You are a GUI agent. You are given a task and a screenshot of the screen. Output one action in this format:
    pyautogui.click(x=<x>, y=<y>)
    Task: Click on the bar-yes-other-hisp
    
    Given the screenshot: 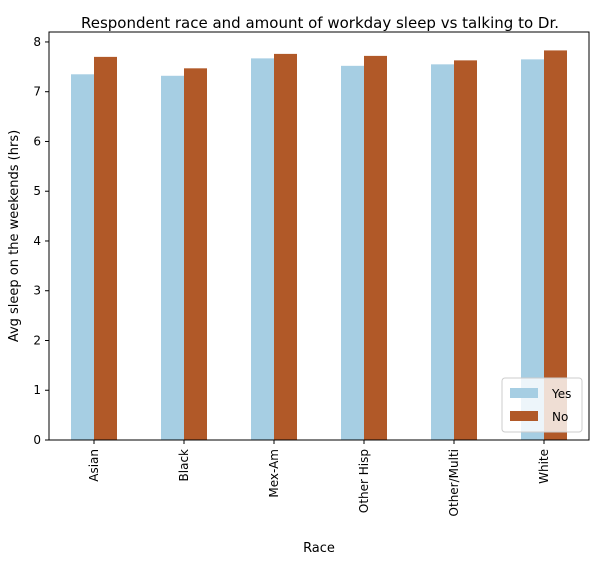 What is the action you would take?
    pyautogui.click(x=352, y=253)
    